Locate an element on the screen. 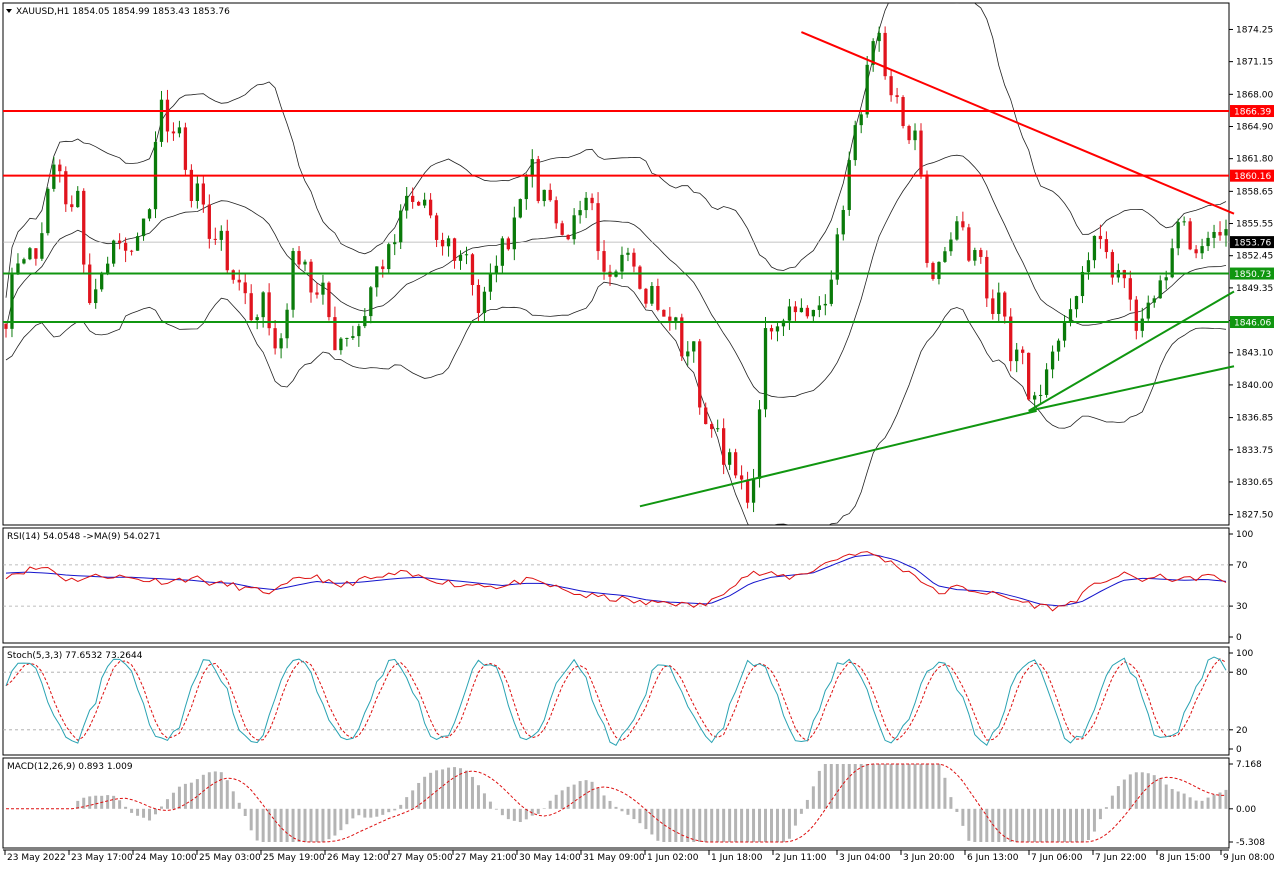  resistance-trendline is located at coordinates (1018, 123).